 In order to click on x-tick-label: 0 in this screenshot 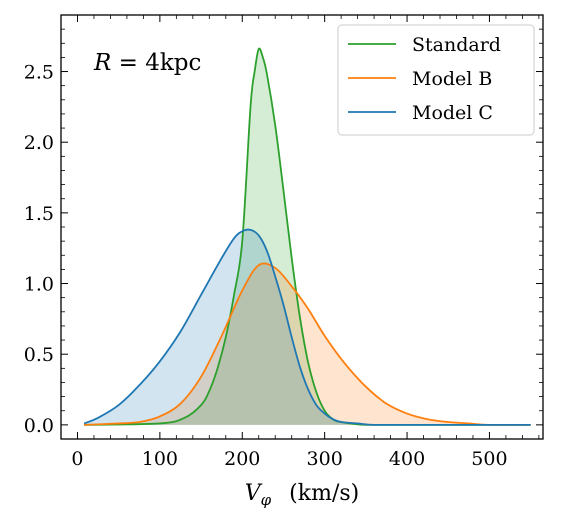, I will do `click(77, 459)`.